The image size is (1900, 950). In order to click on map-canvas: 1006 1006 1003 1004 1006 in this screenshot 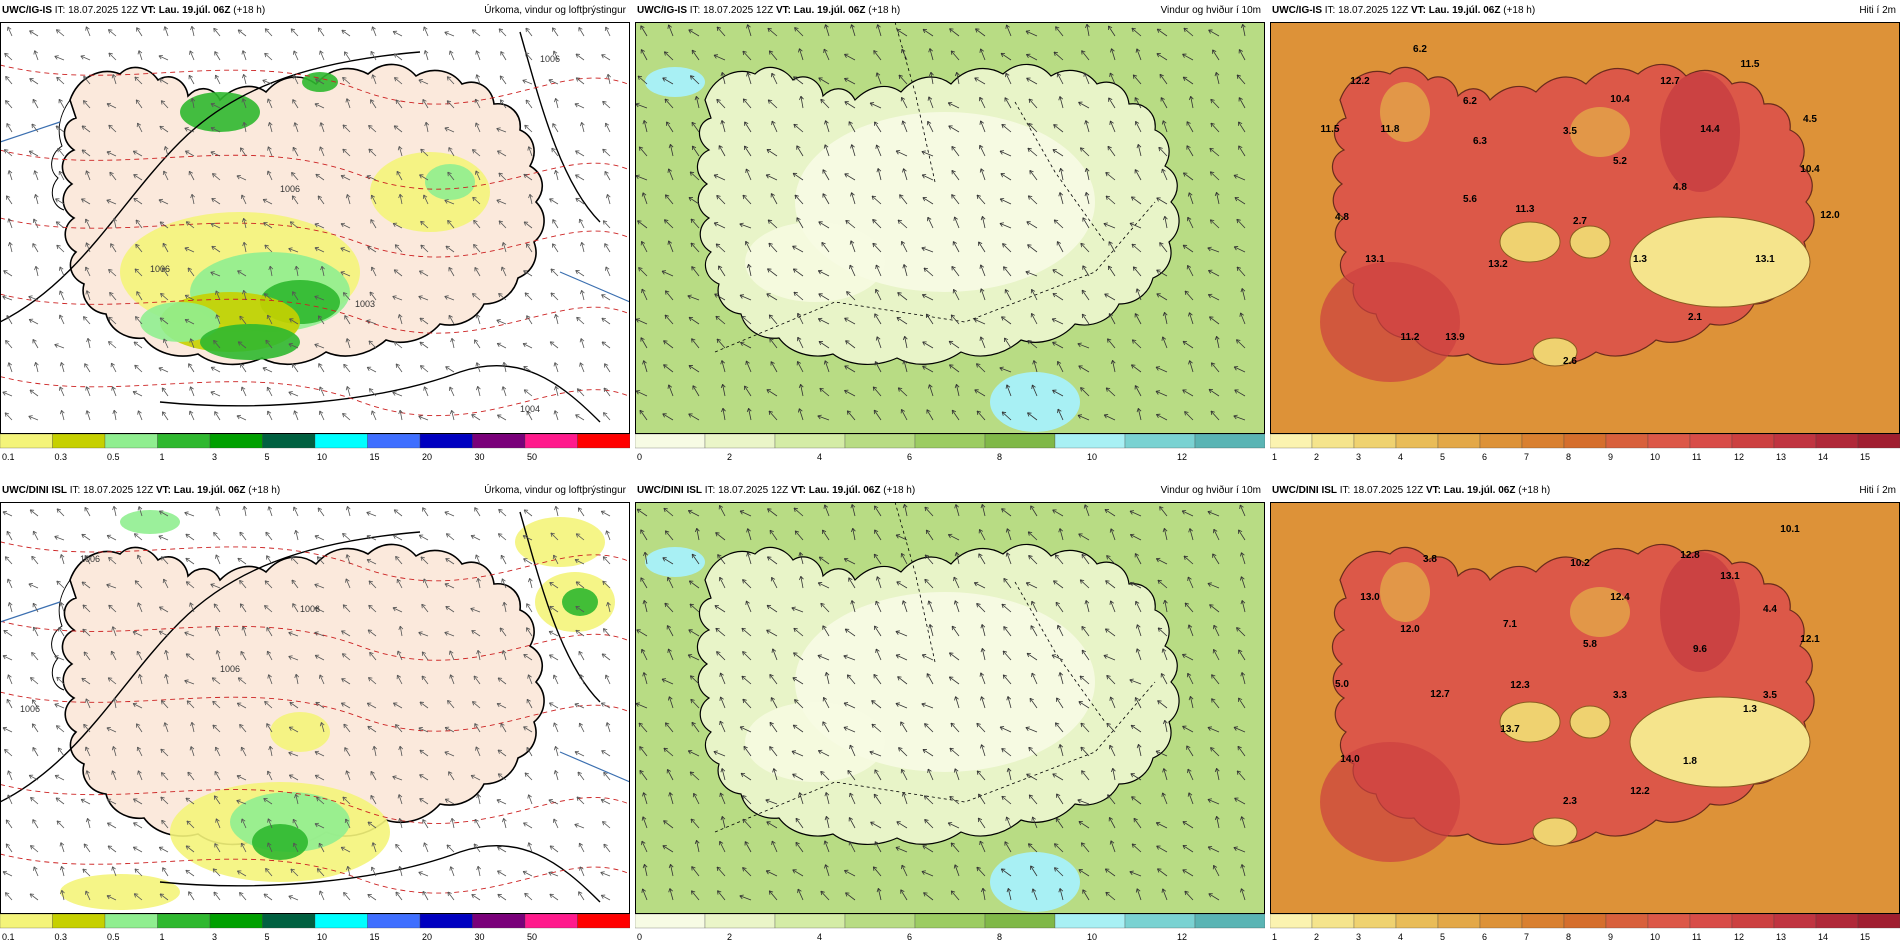, I will do `click(315, 228)`.